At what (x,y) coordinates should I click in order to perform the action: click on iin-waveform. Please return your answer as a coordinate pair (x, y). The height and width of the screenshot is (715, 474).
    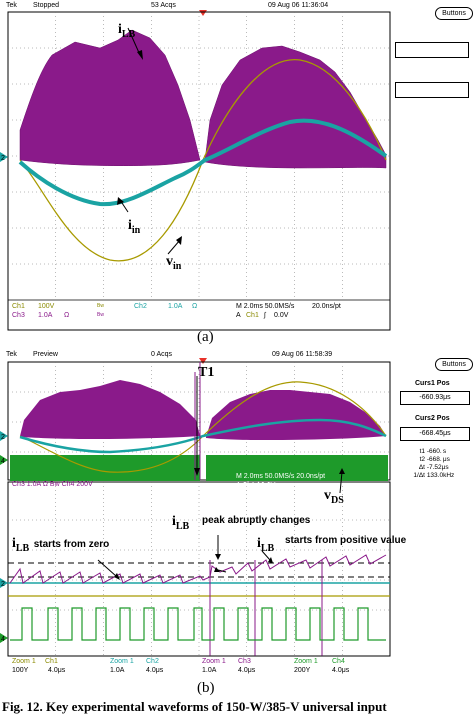
    Looking at the image, I should click on (203, 162).